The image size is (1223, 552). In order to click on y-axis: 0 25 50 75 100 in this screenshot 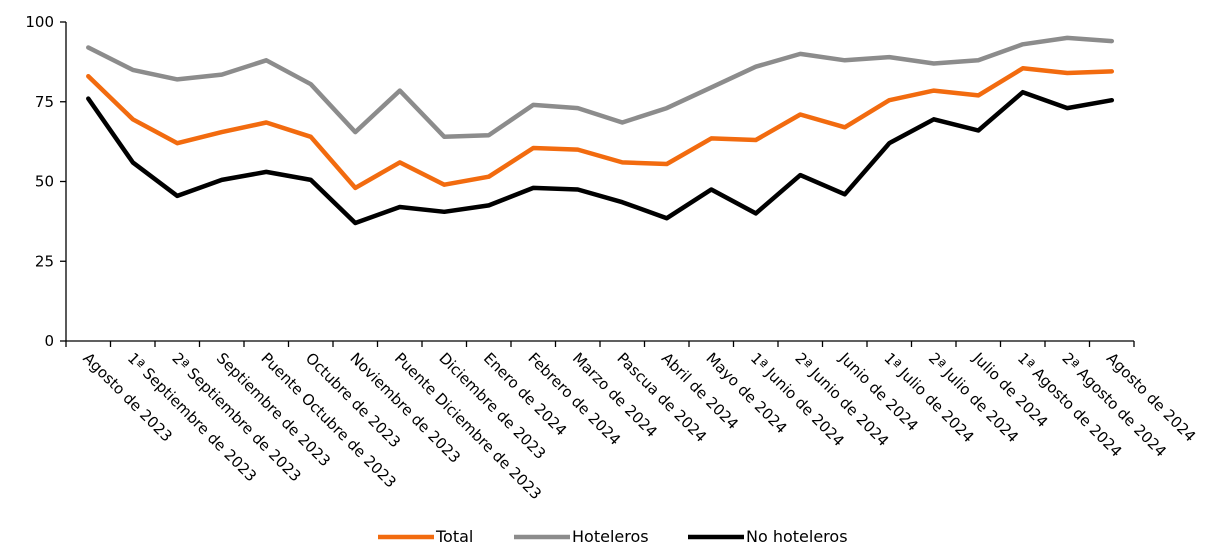, I will do `click(46, 181)`.